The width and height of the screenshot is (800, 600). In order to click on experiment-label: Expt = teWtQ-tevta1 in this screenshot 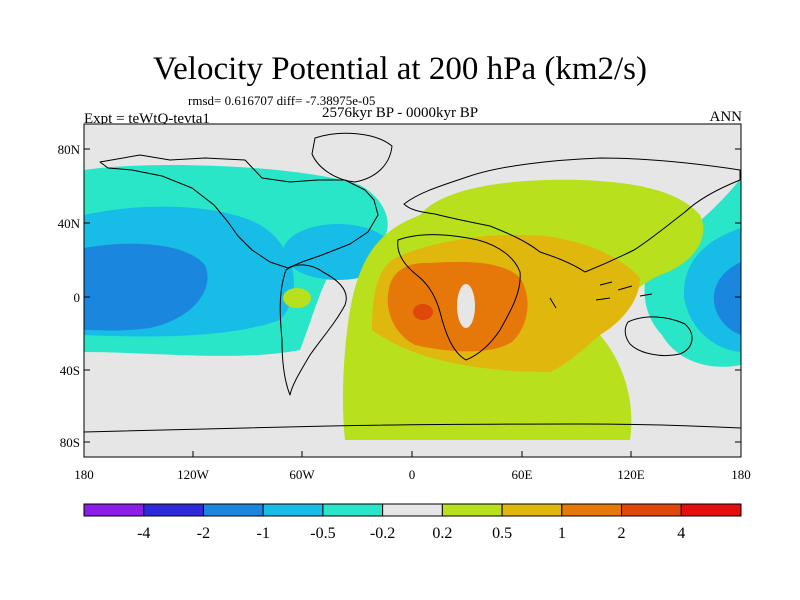, I will do `click(147, 119)`.